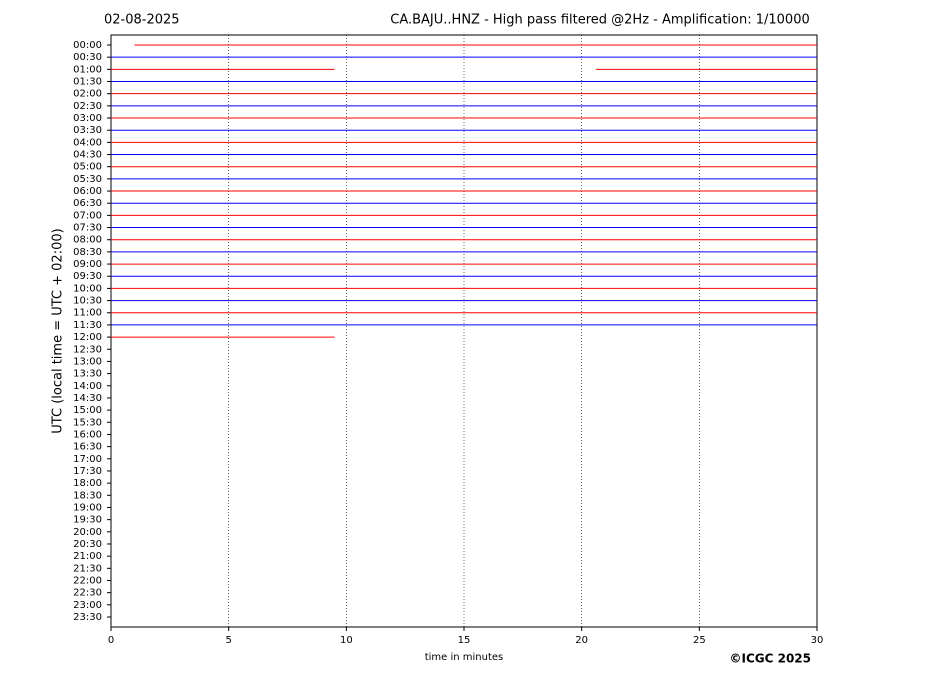  What do you see at coordinates (87, 179) in the screenshot?
I see `y-tick-label: 05:30` at bounding box center [87, 179].